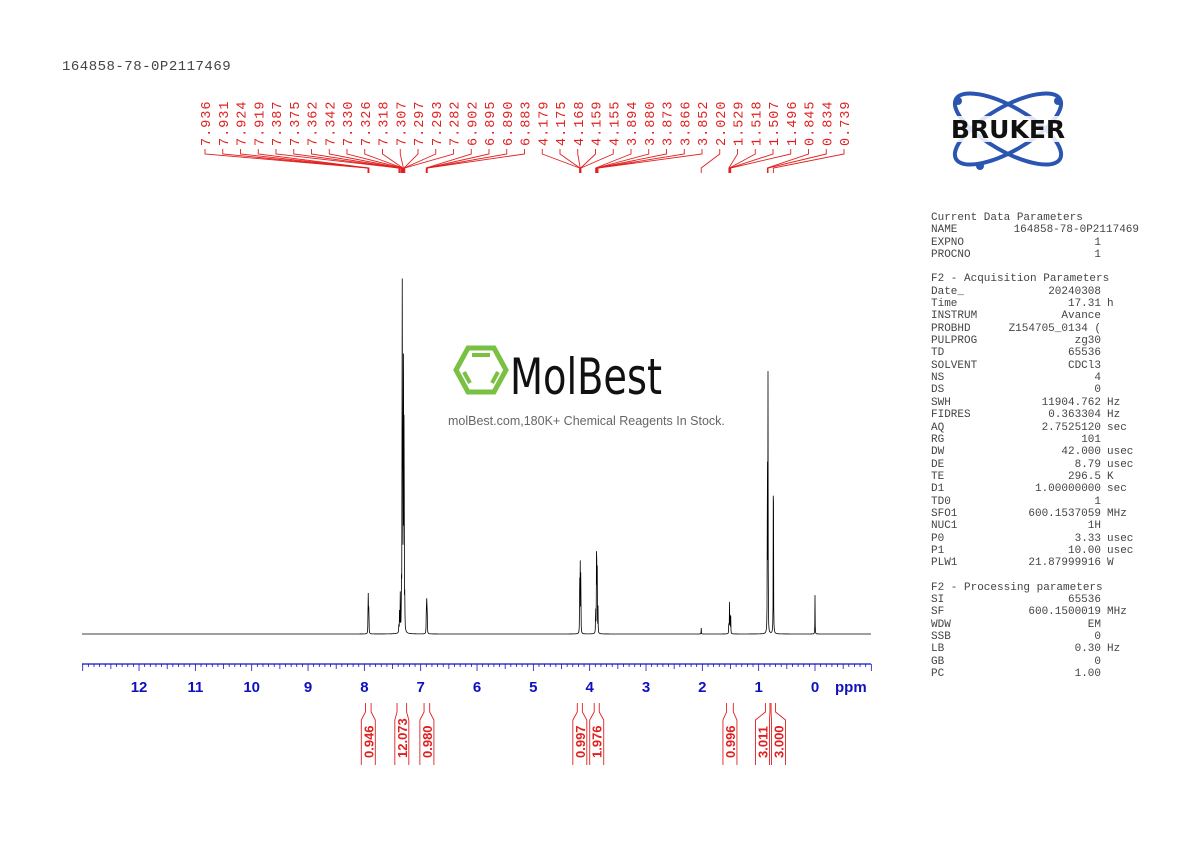  What do you see at coordinates (941, 637) in the screenshot?
I see `param-key: SSB` at bounding box center [941, 637].